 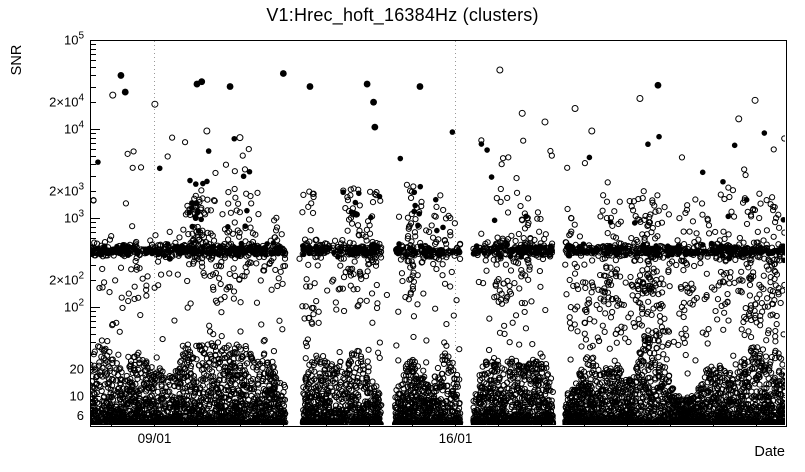 I want to click on chart-title: V1:Hrec_hoft_16384Hz (clusters), so click(x=402, y=15).